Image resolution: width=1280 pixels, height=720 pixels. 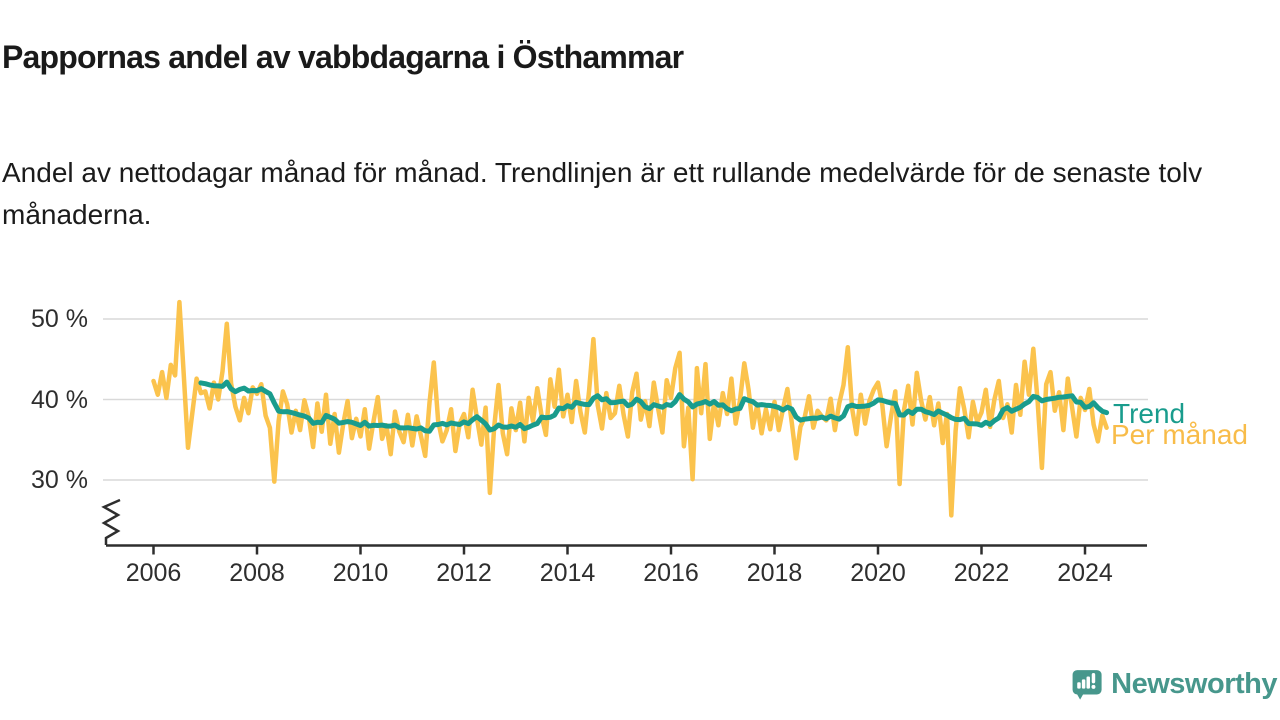 What do you see at coordinates (654, 406) in the screenshot?
I see `trend-line` at bounding box center [654, 406].